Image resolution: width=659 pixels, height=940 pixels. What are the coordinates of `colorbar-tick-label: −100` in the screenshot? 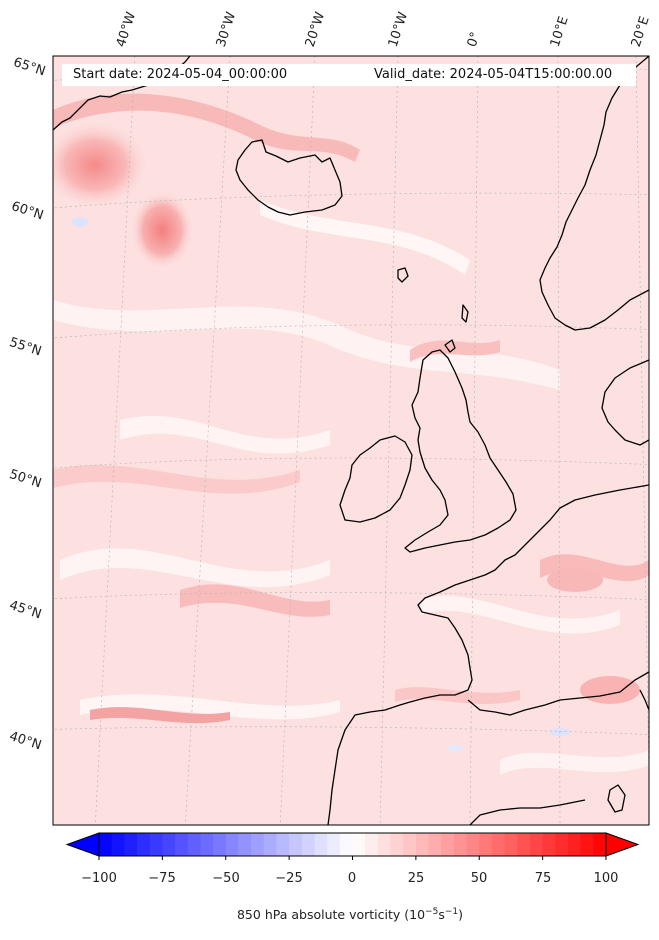 It's located at (99, 878).